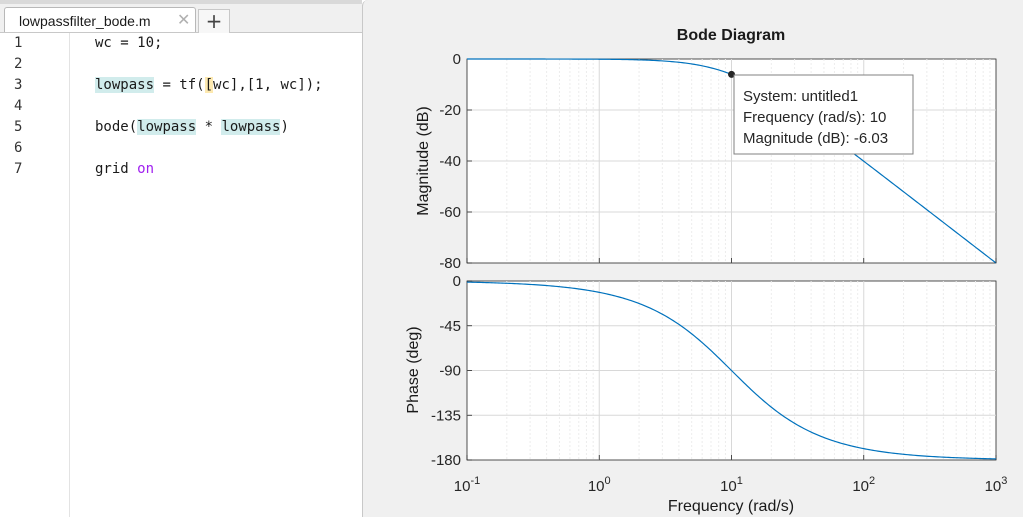  What do you see at coordinates (146, 169) in the screenshot?
I see `keyword-on: on` at bounding box center [146, 169].